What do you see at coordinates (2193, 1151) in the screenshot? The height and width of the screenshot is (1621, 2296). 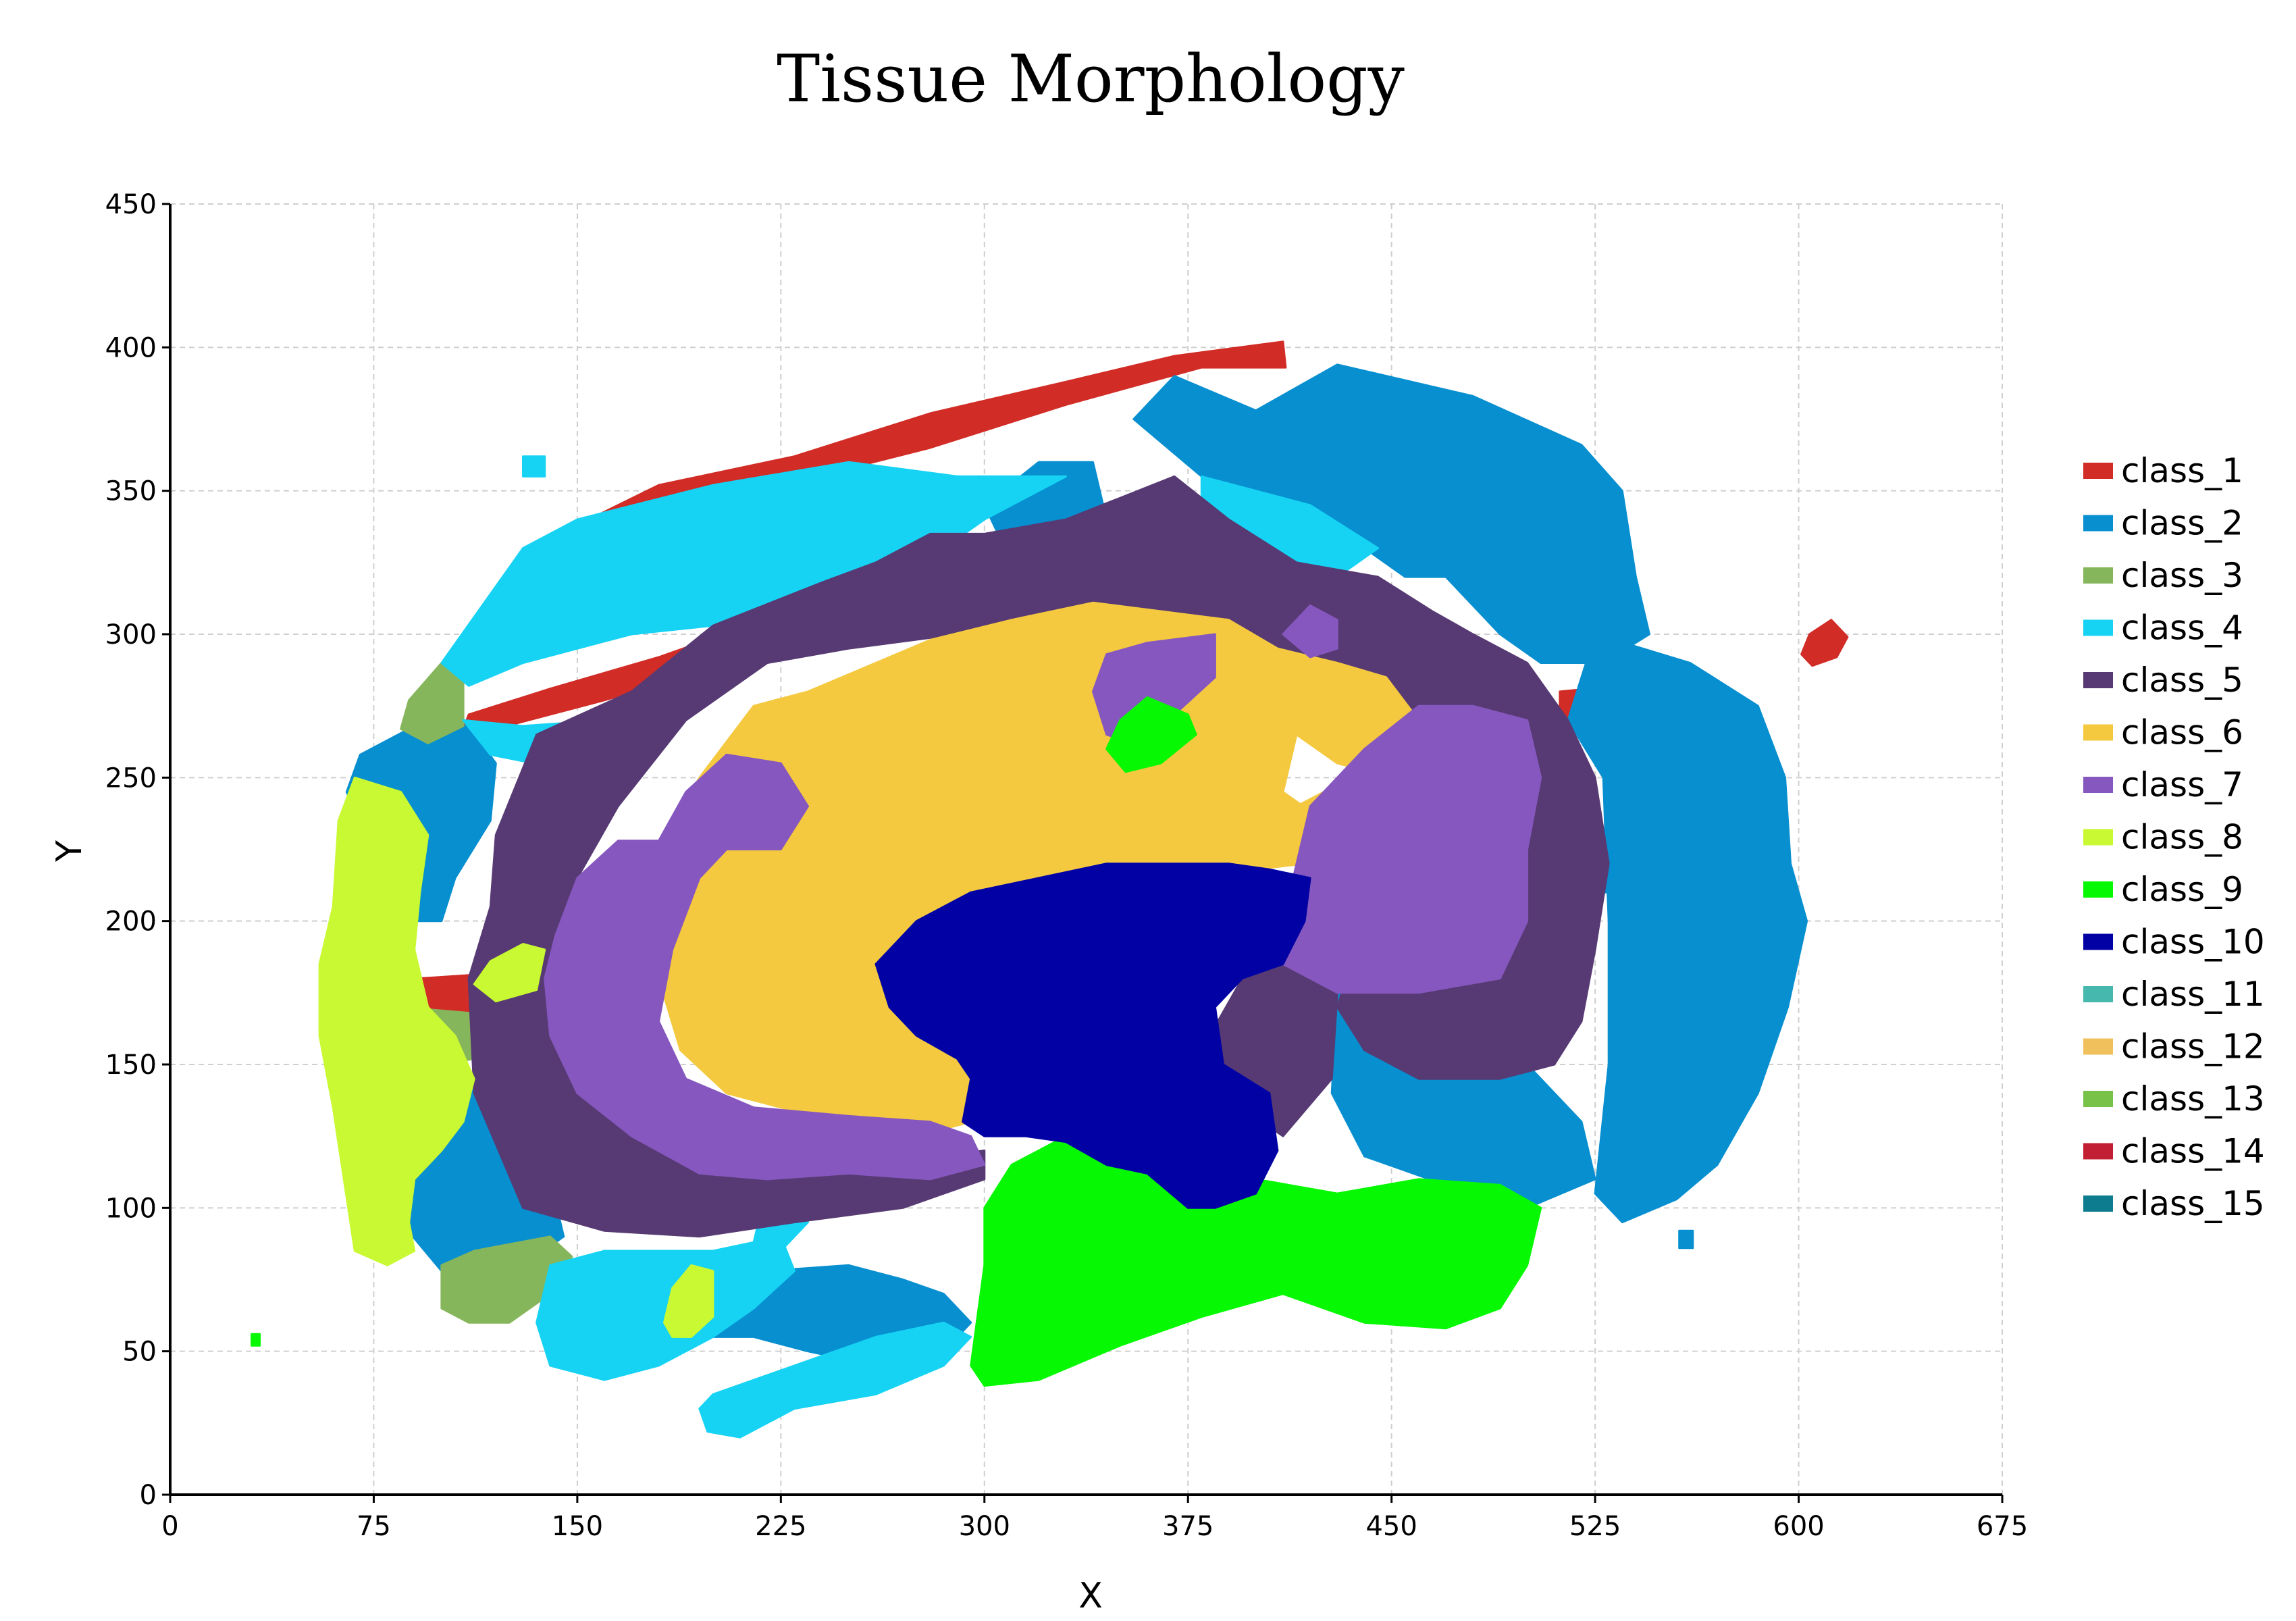 I see `legend-label: class_14` at bounding box center [2193, 1151].